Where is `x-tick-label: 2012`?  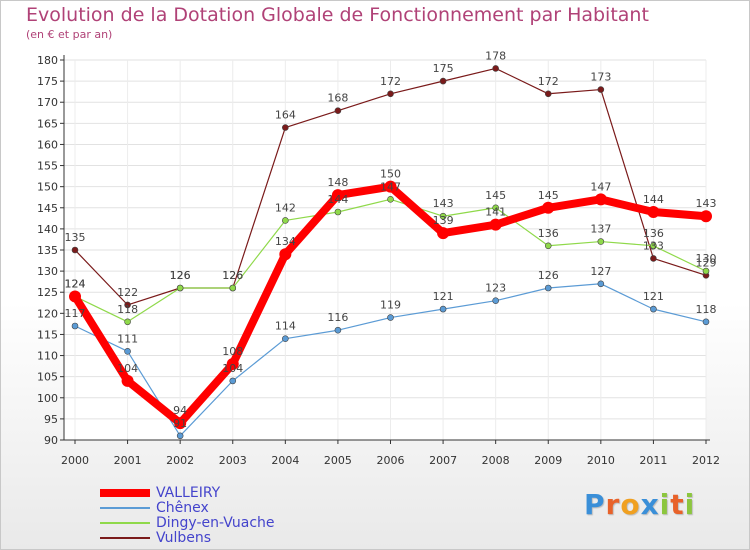
x-tick-label: 2012 is located at coordinates (706, 460).